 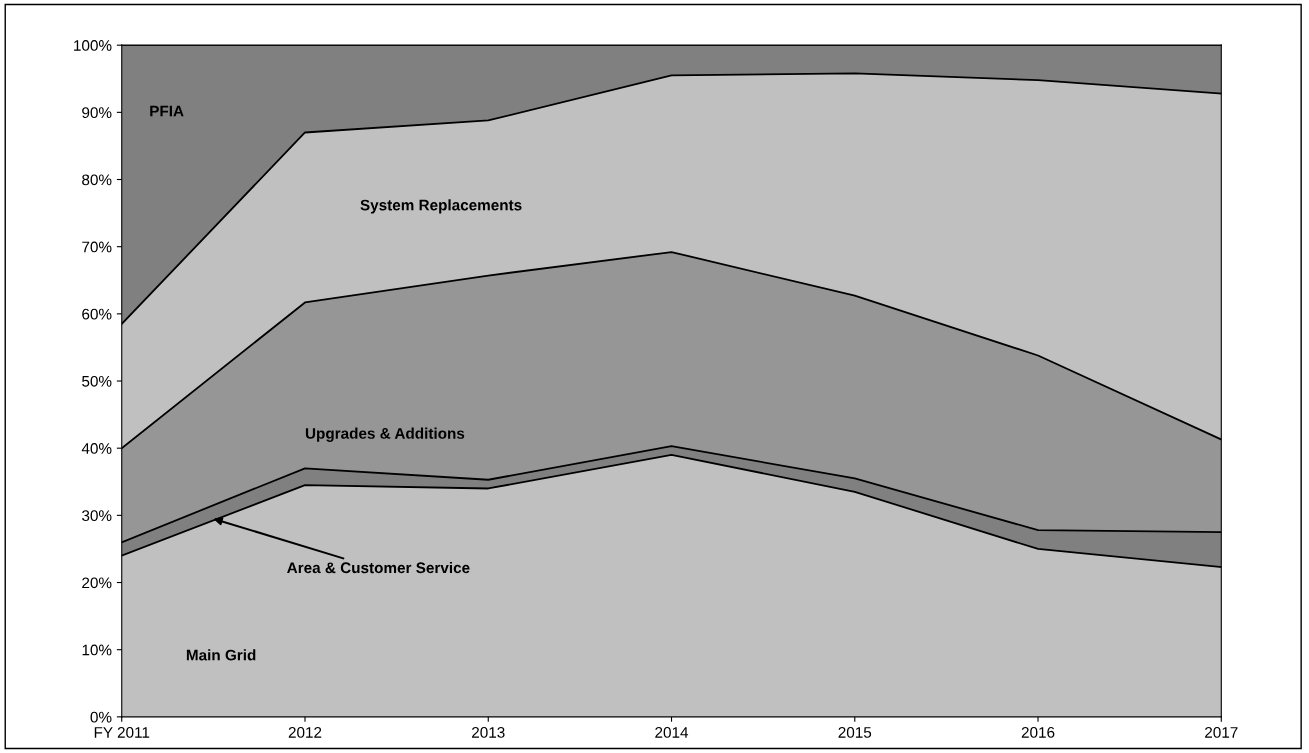 I want to click on y-tick-label: 0%, so click(x=101, y=717).